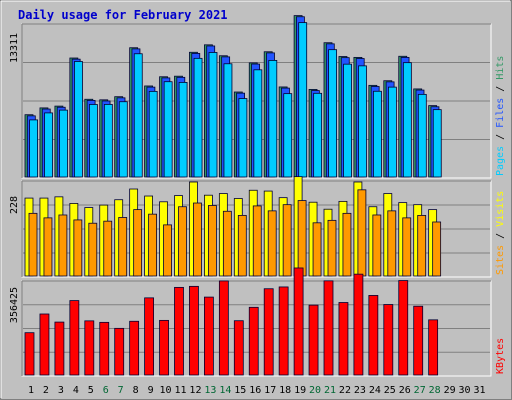 Image resolution: width=512 pixels, height=400 pixels. Describe the element at coordinates (500, 356) in the screenshot. I see `legend-entry: KBytes` at that location.